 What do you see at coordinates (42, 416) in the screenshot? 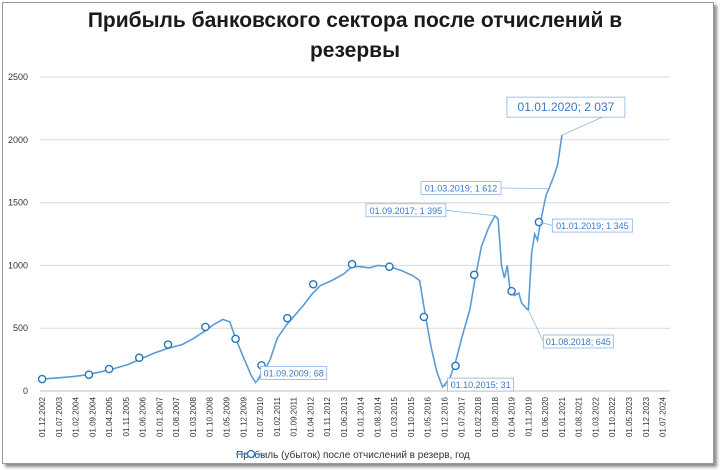
I see `x-tick-label: 01.12.2002` at bounding box center [42, 416].